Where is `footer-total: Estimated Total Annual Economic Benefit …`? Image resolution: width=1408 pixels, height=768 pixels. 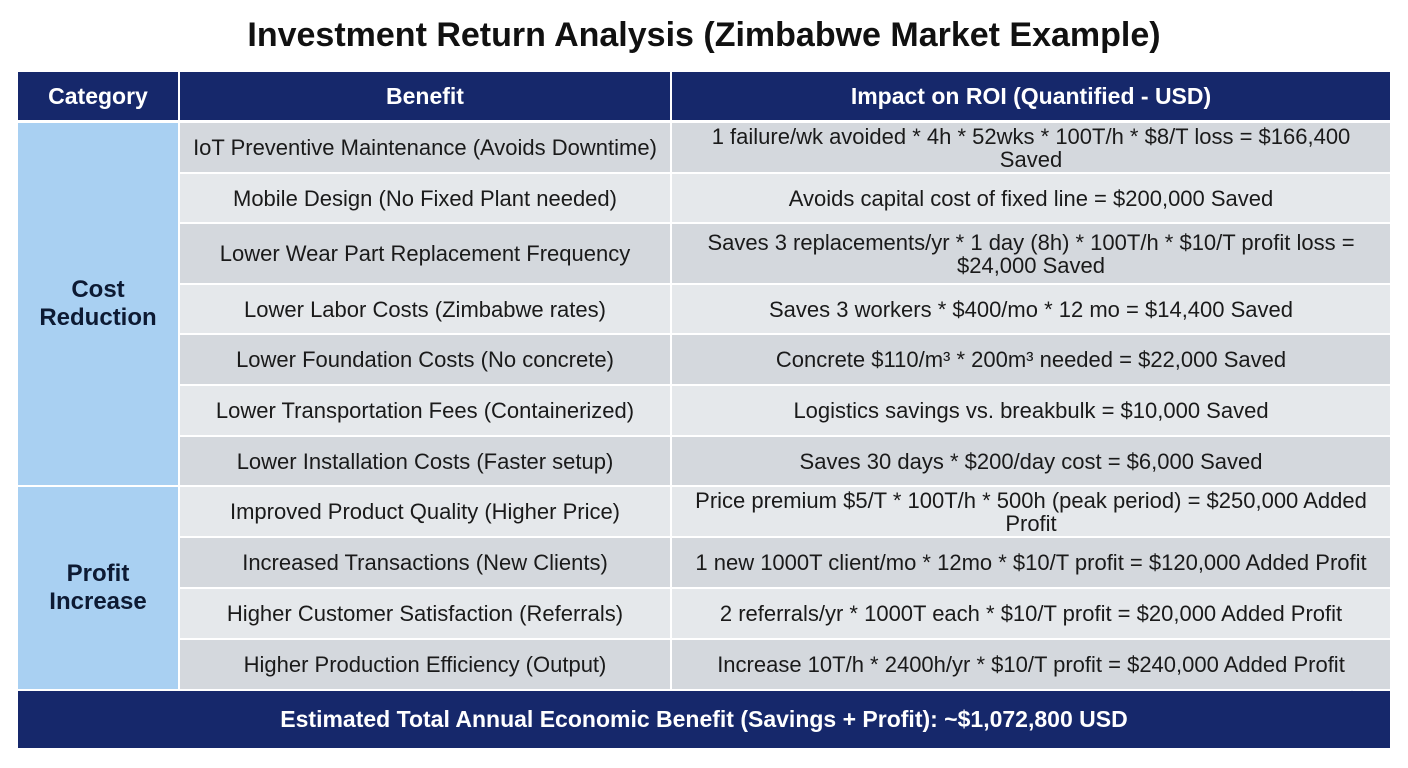
footer-total: Estimated Total Annual Economic Benefit … is located at coordinates (704, 719).